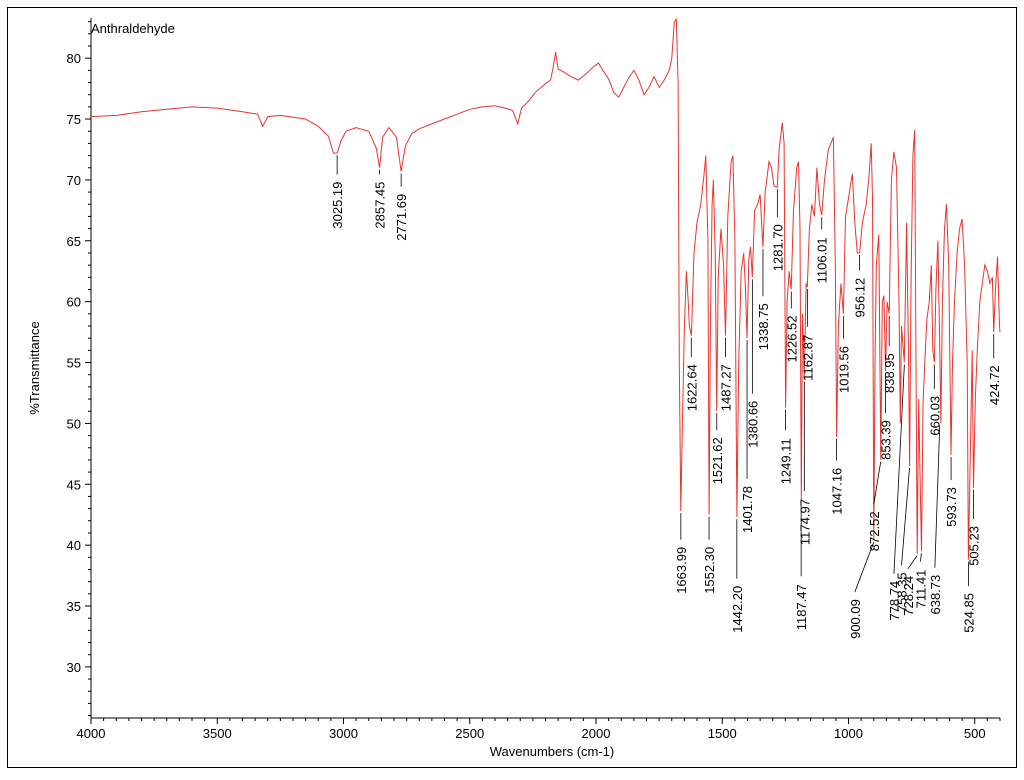  I want to click on y-tick-label: 80, so click(74, 58).